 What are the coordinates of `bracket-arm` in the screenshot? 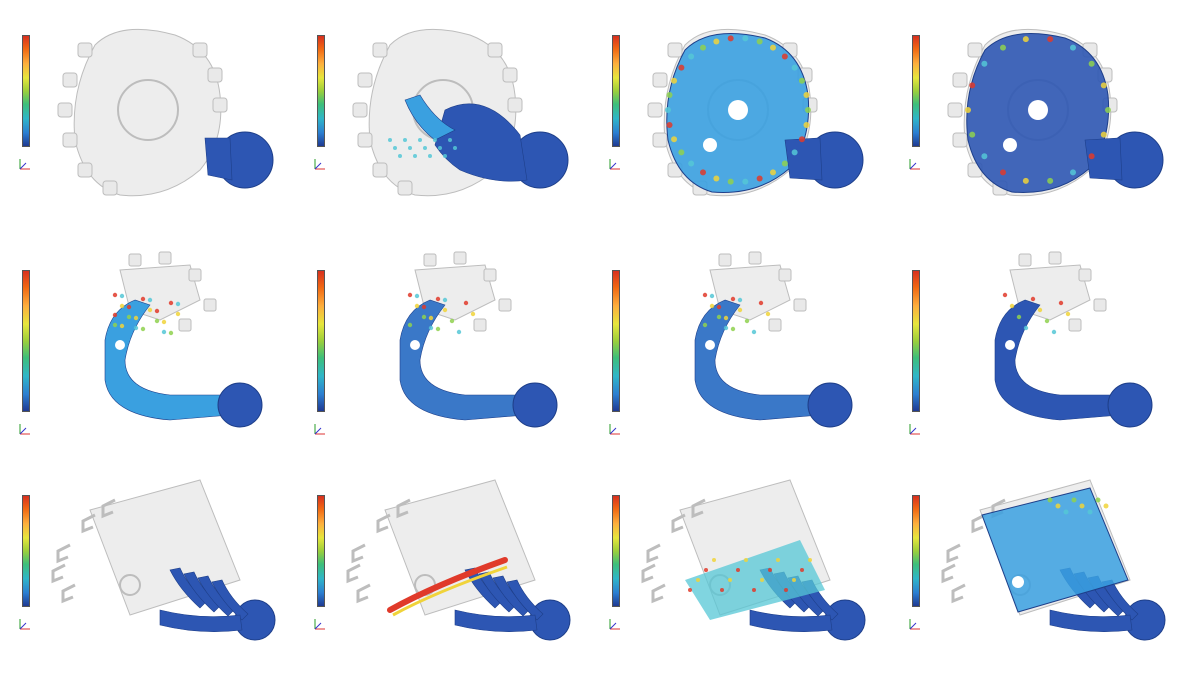 It's located at (757, 360).